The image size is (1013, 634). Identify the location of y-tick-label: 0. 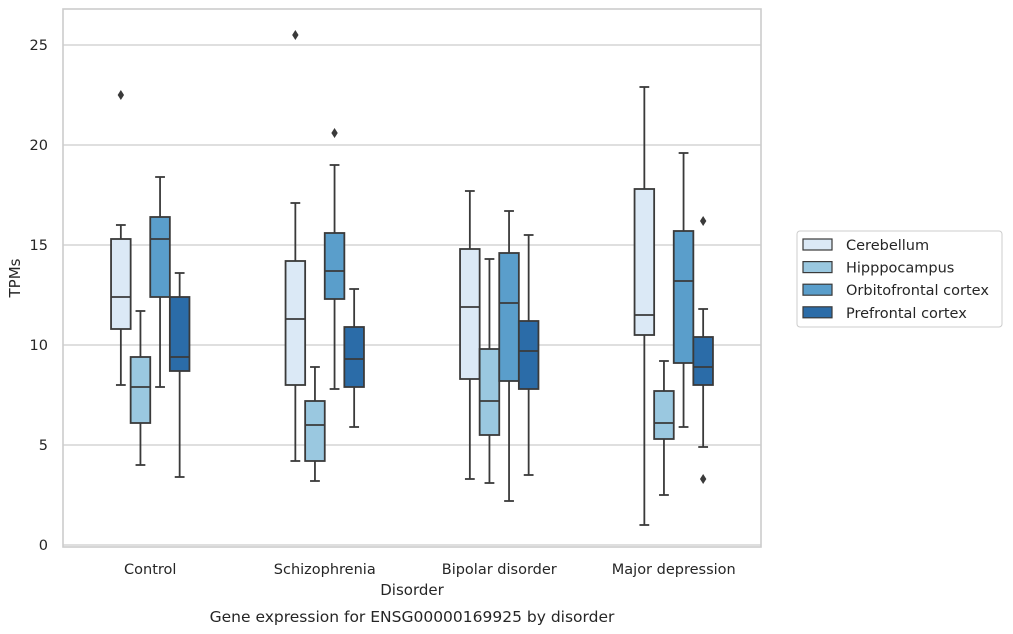
(43, 546).